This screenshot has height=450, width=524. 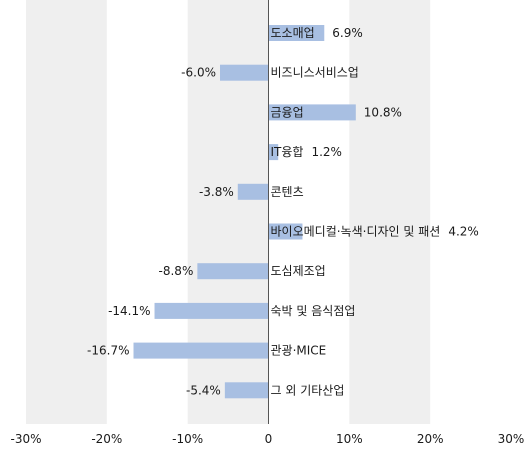 I want to click on x-tick-label-0: -30%, so click(x=25, y=439).